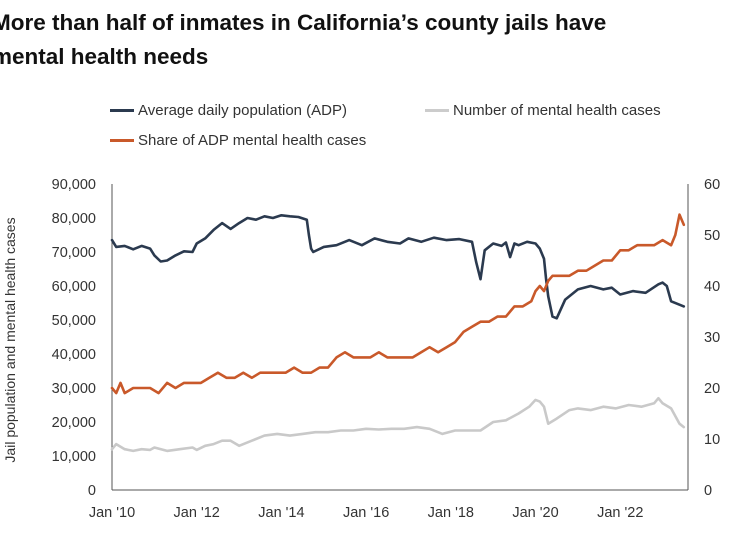 Image resolution: width=750 pixels, height=536 pixels. I want to click on y-tick-label-right: 50, so click(712, 236).